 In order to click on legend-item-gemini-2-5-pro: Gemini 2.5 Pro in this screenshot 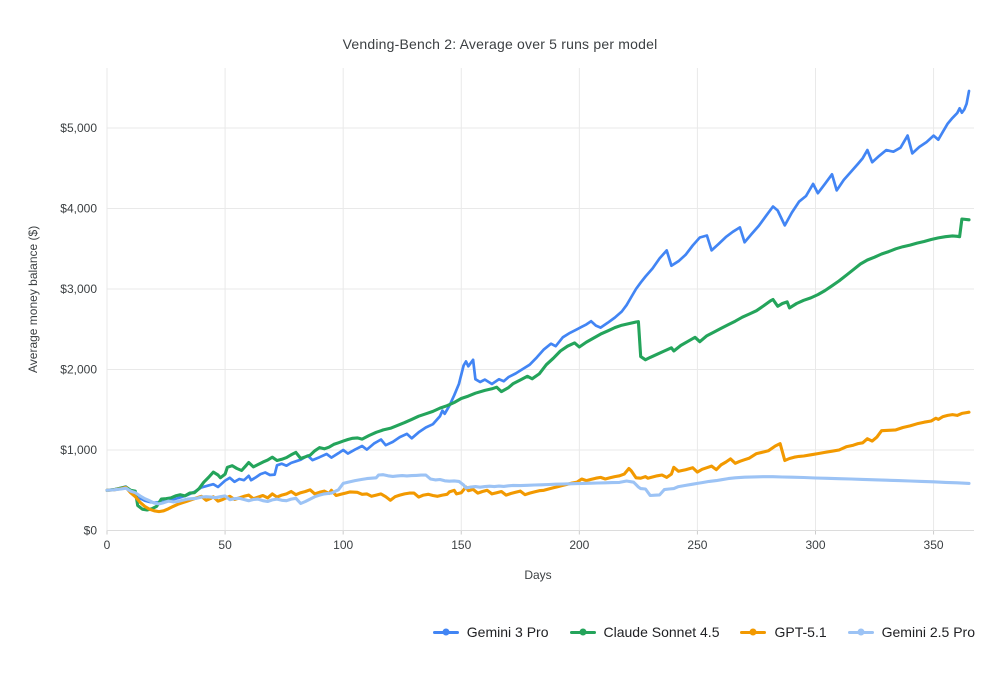, I will do `click(911, 632)`.